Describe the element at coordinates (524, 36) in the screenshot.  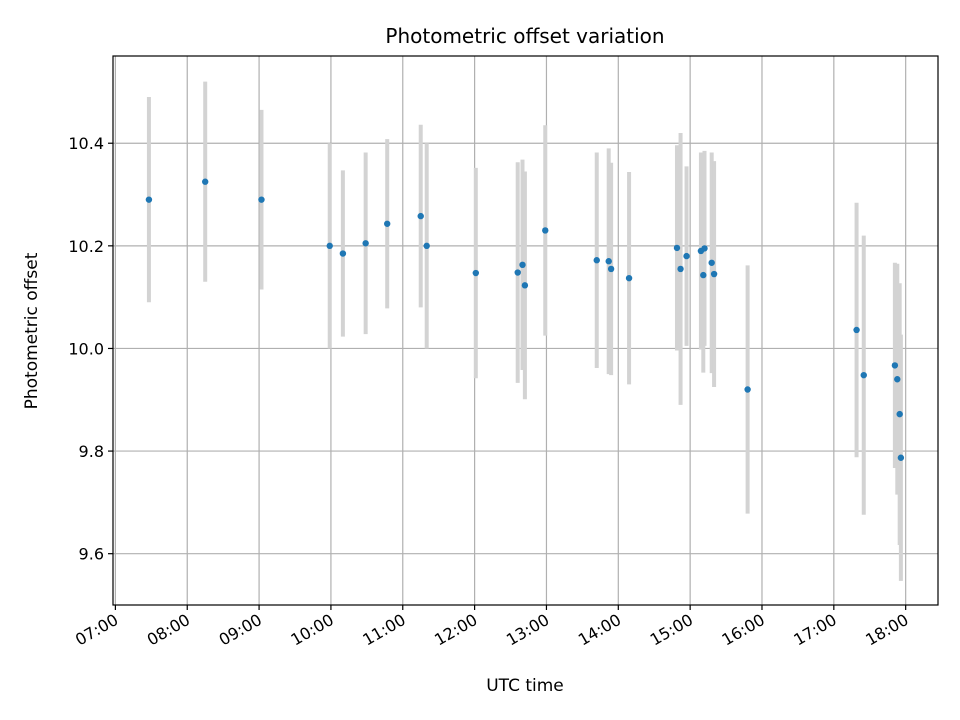
I see `chart-title: Photometric offset variation` at that location.